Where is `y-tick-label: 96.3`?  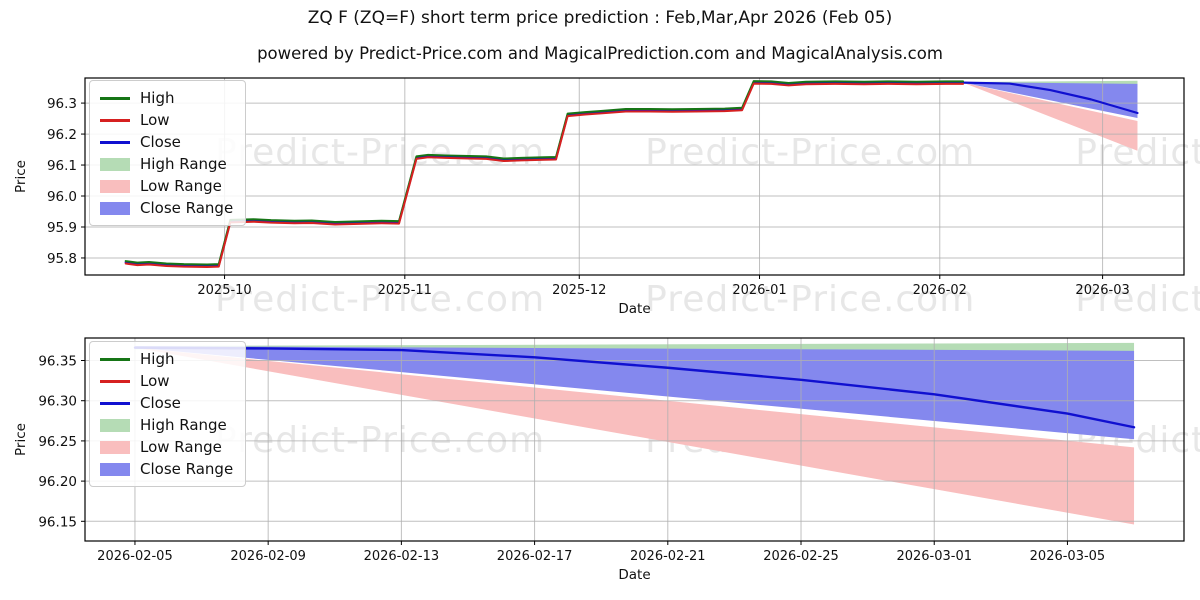
y-tick-label: 96.3 is located at coordinates (62, 104).